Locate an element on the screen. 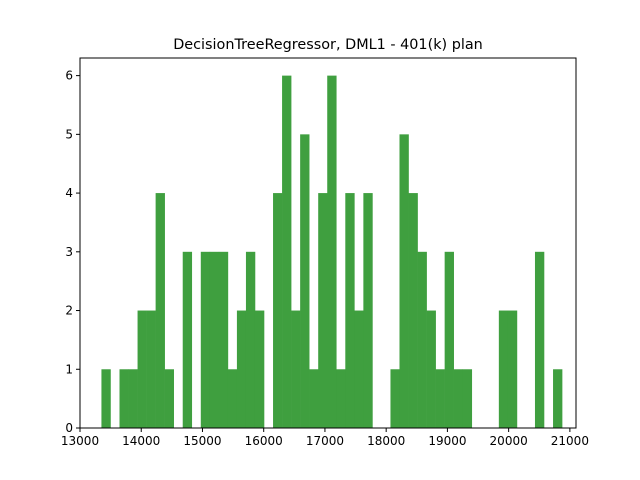 The image size is (640, 480). x-tick-label: 18000 is located at coordinates (386, 441).